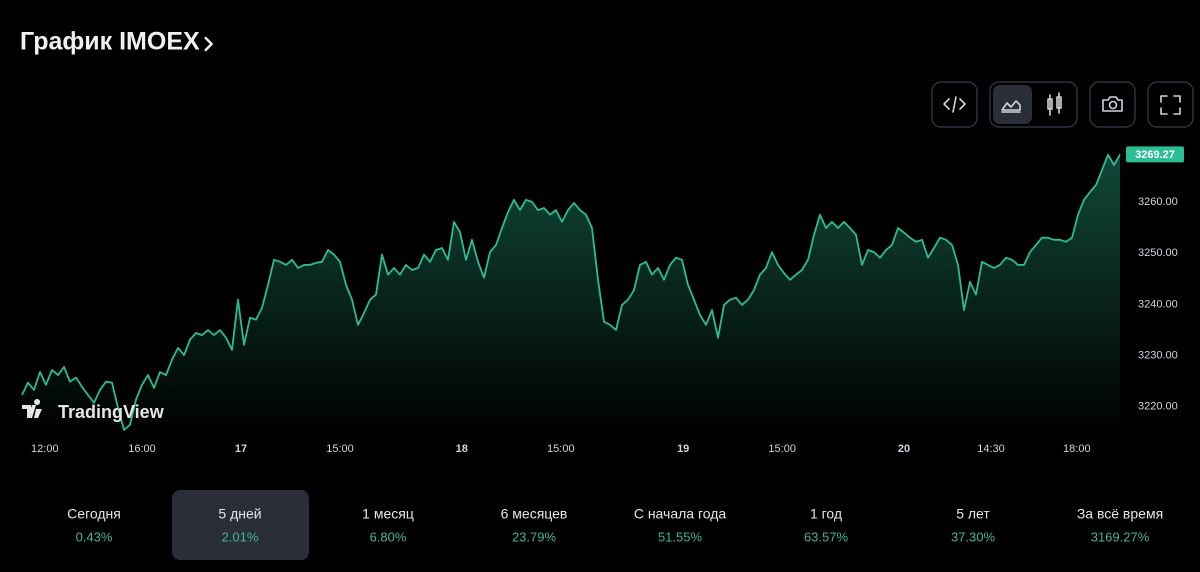  I want to click on last-price-badge, so click(1155, 154).